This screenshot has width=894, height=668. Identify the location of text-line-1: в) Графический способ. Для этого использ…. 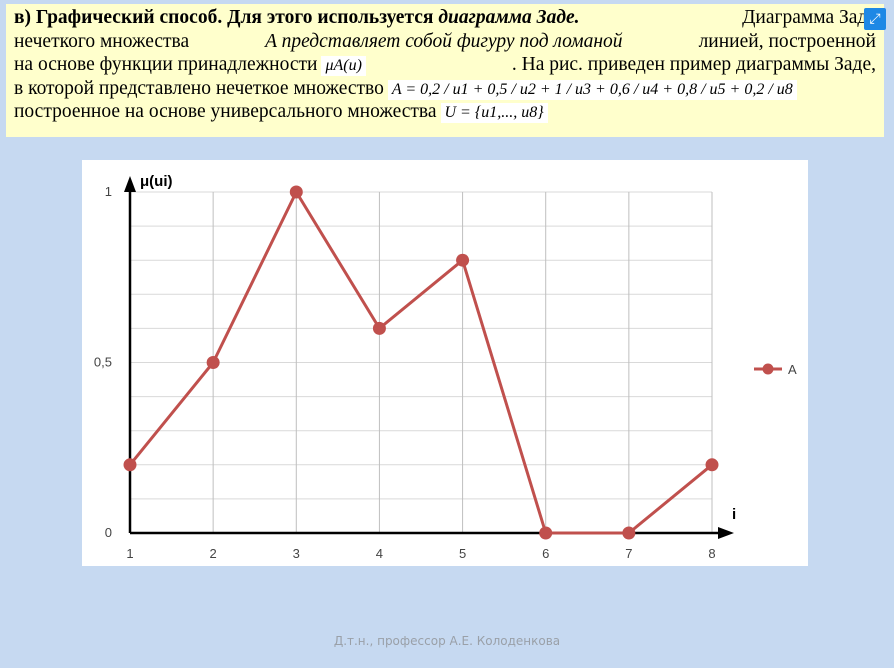
(445, 18).